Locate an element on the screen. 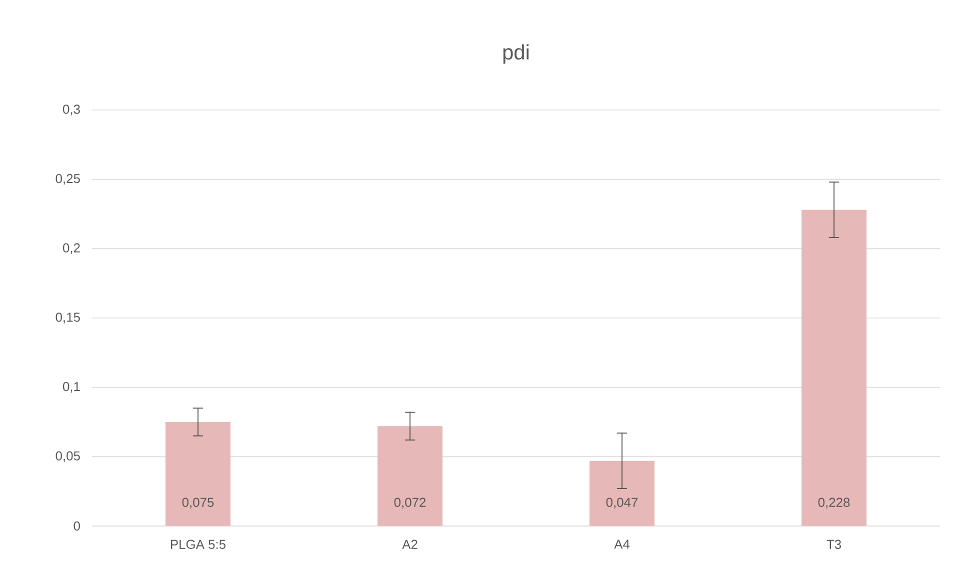 The image size is (957, 580). x-tick-label: T3 is located at coordinates (834, 544).